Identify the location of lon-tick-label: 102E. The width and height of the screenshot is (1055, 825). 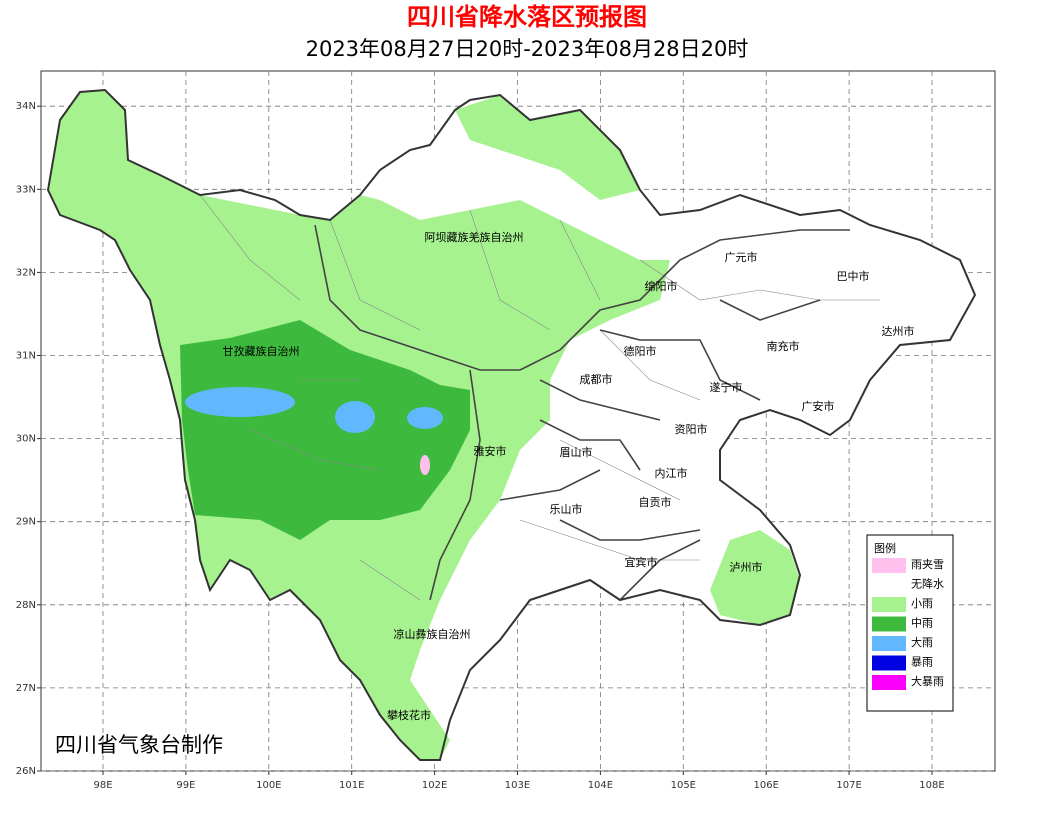
(434, 785).